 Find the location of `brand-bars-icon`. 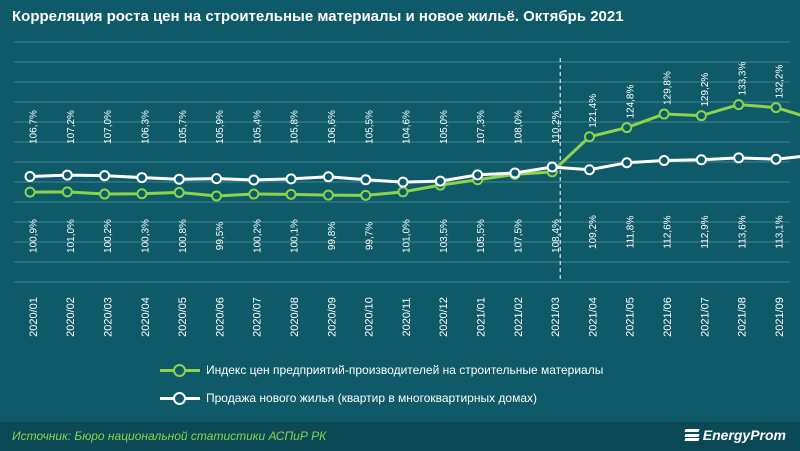

brand-bars-icon is located at coordinates (692, 435).